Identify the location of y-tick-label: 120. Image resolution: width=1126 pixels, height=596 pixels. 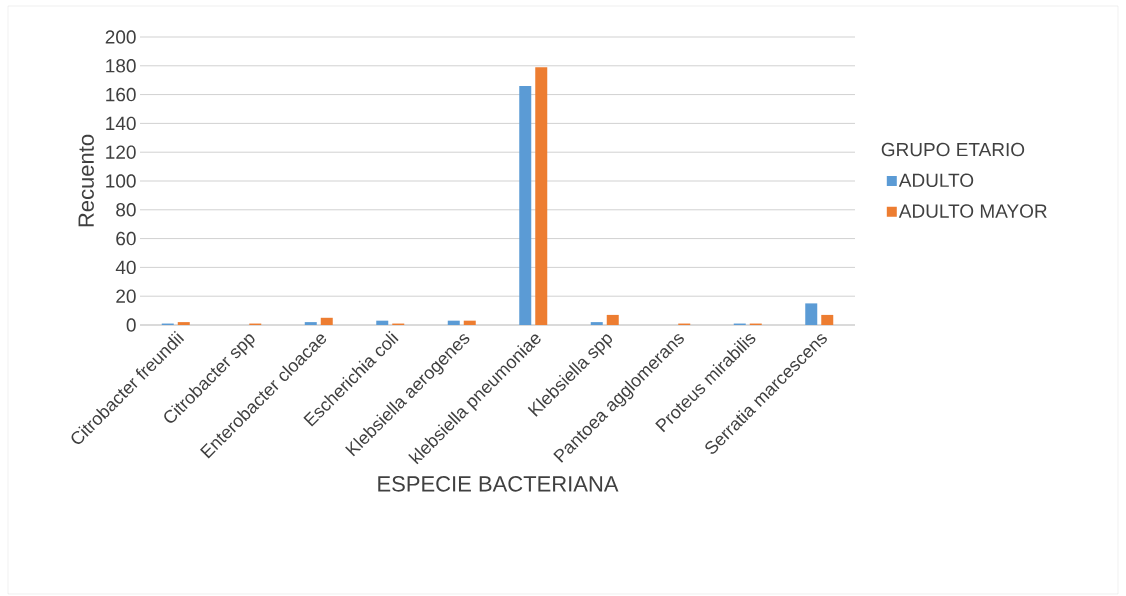
(121, 152).